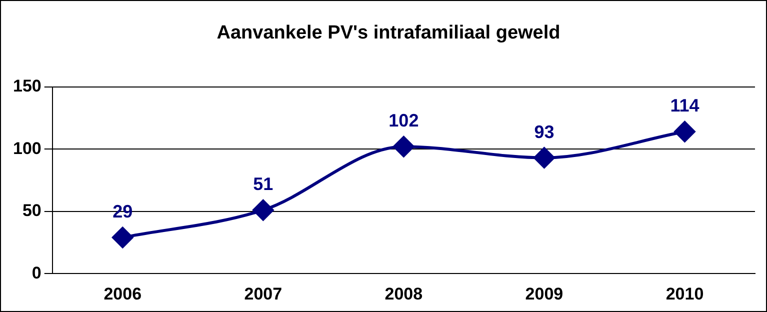  I want to click on data-label: 51, so click(263, 184).